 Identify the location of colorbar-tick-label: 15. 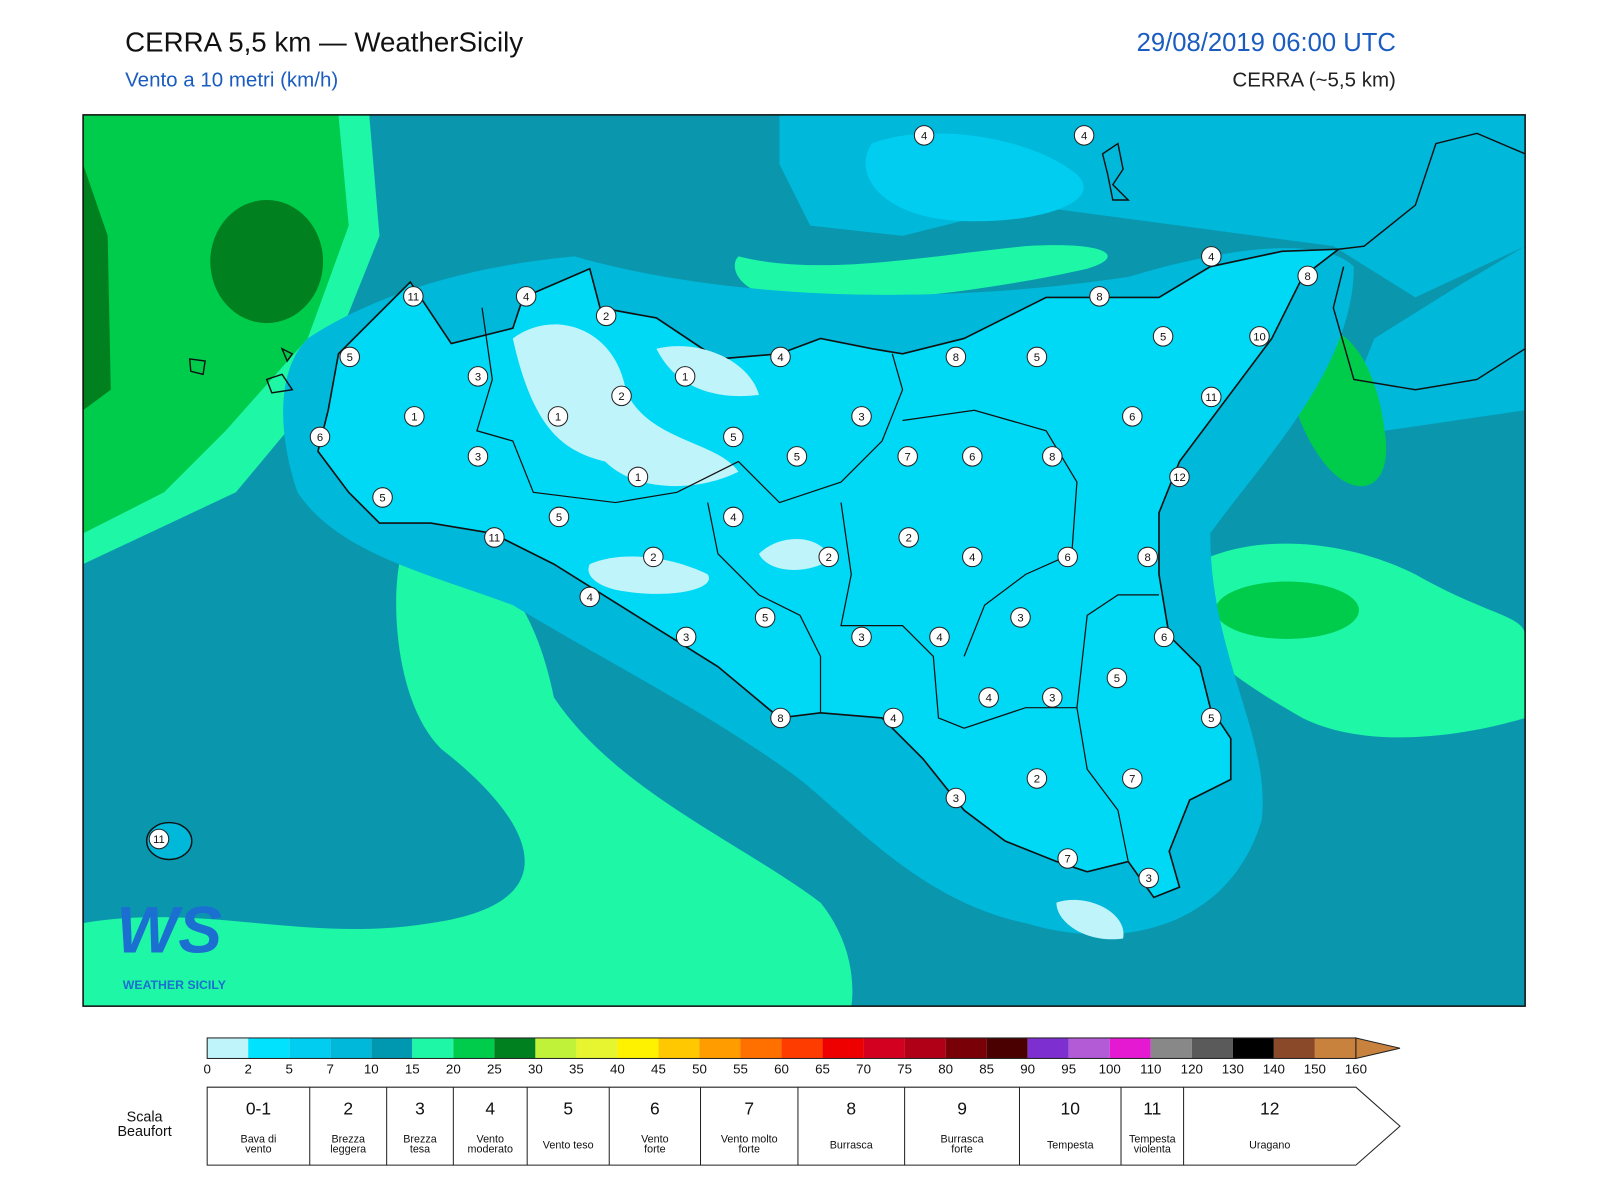
(412, 1068).